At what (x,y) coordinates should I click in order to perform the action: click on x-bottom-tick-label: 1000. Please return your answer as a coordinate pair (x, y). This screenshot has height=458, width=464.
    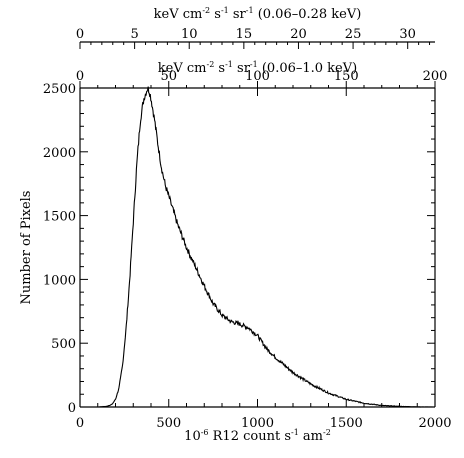
    Looking at the image, I should click on (257, 423).